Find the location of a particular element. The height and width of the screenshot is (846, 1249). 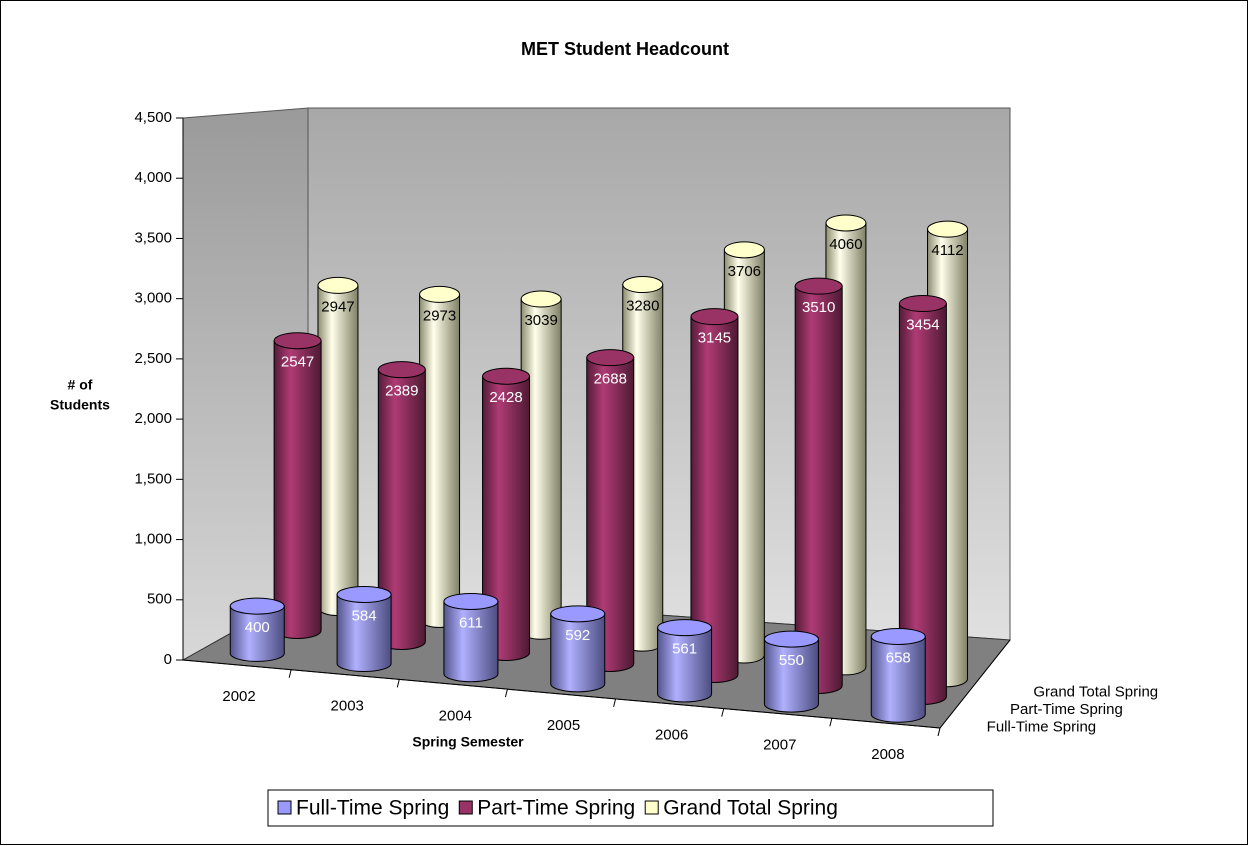

depth-label: Grand Total Spring is located at coordinates (1095, 692).